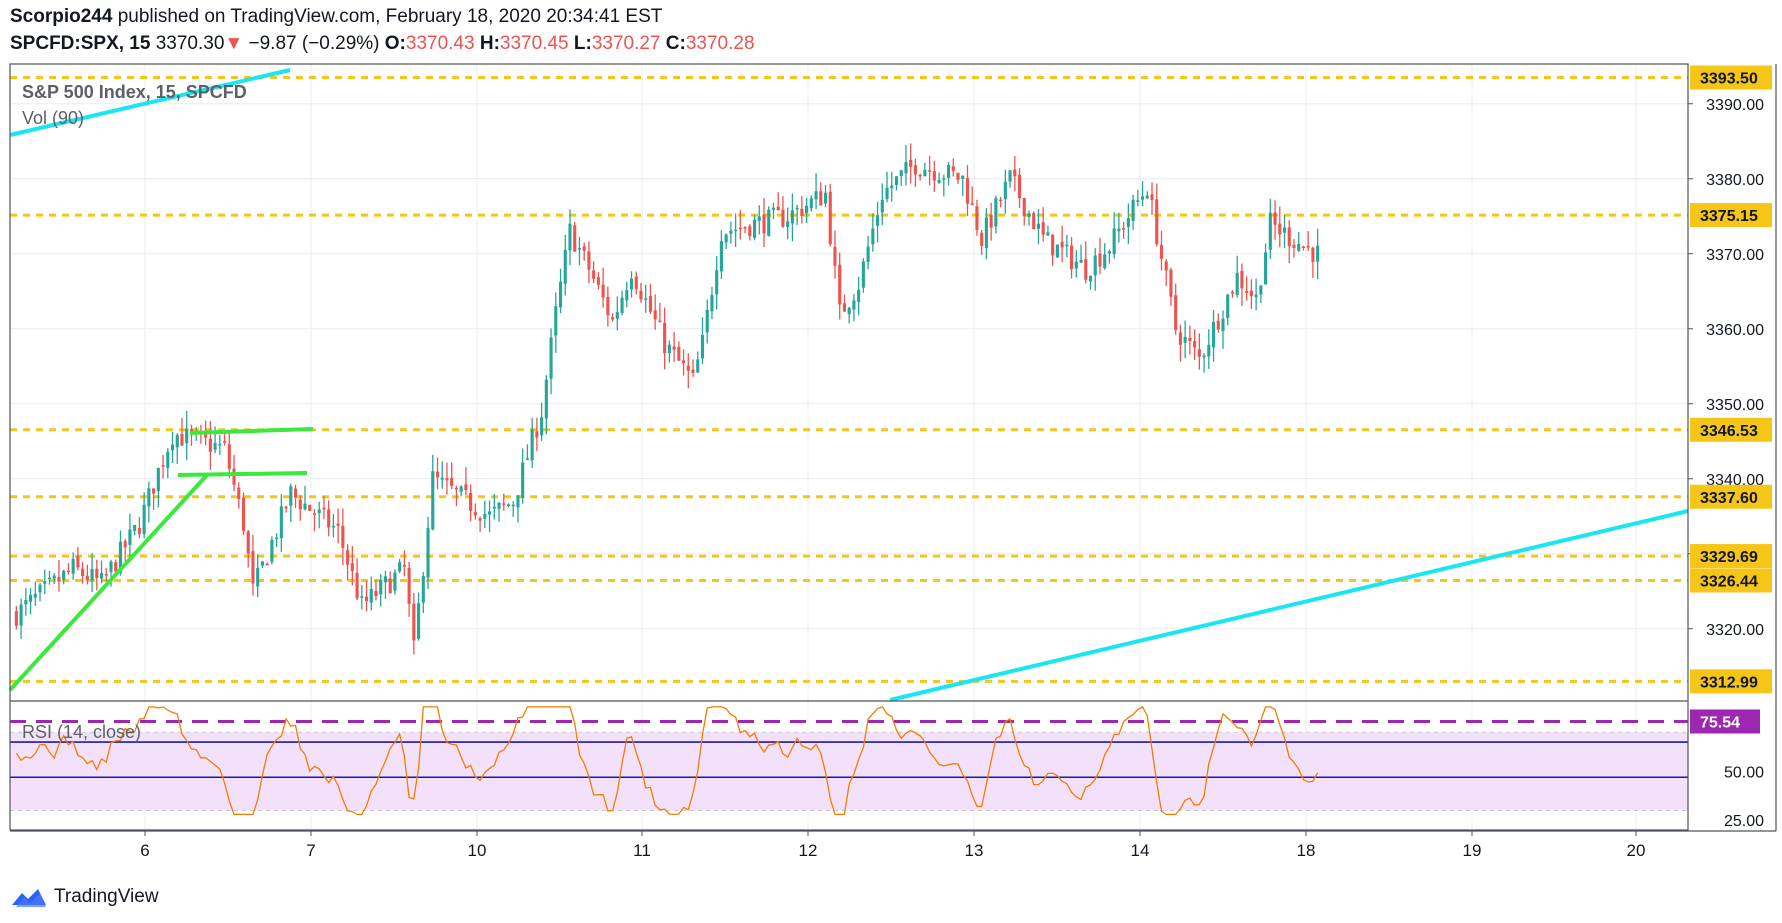  I want to click on tradingview-logo-icon, so click(29, 898).